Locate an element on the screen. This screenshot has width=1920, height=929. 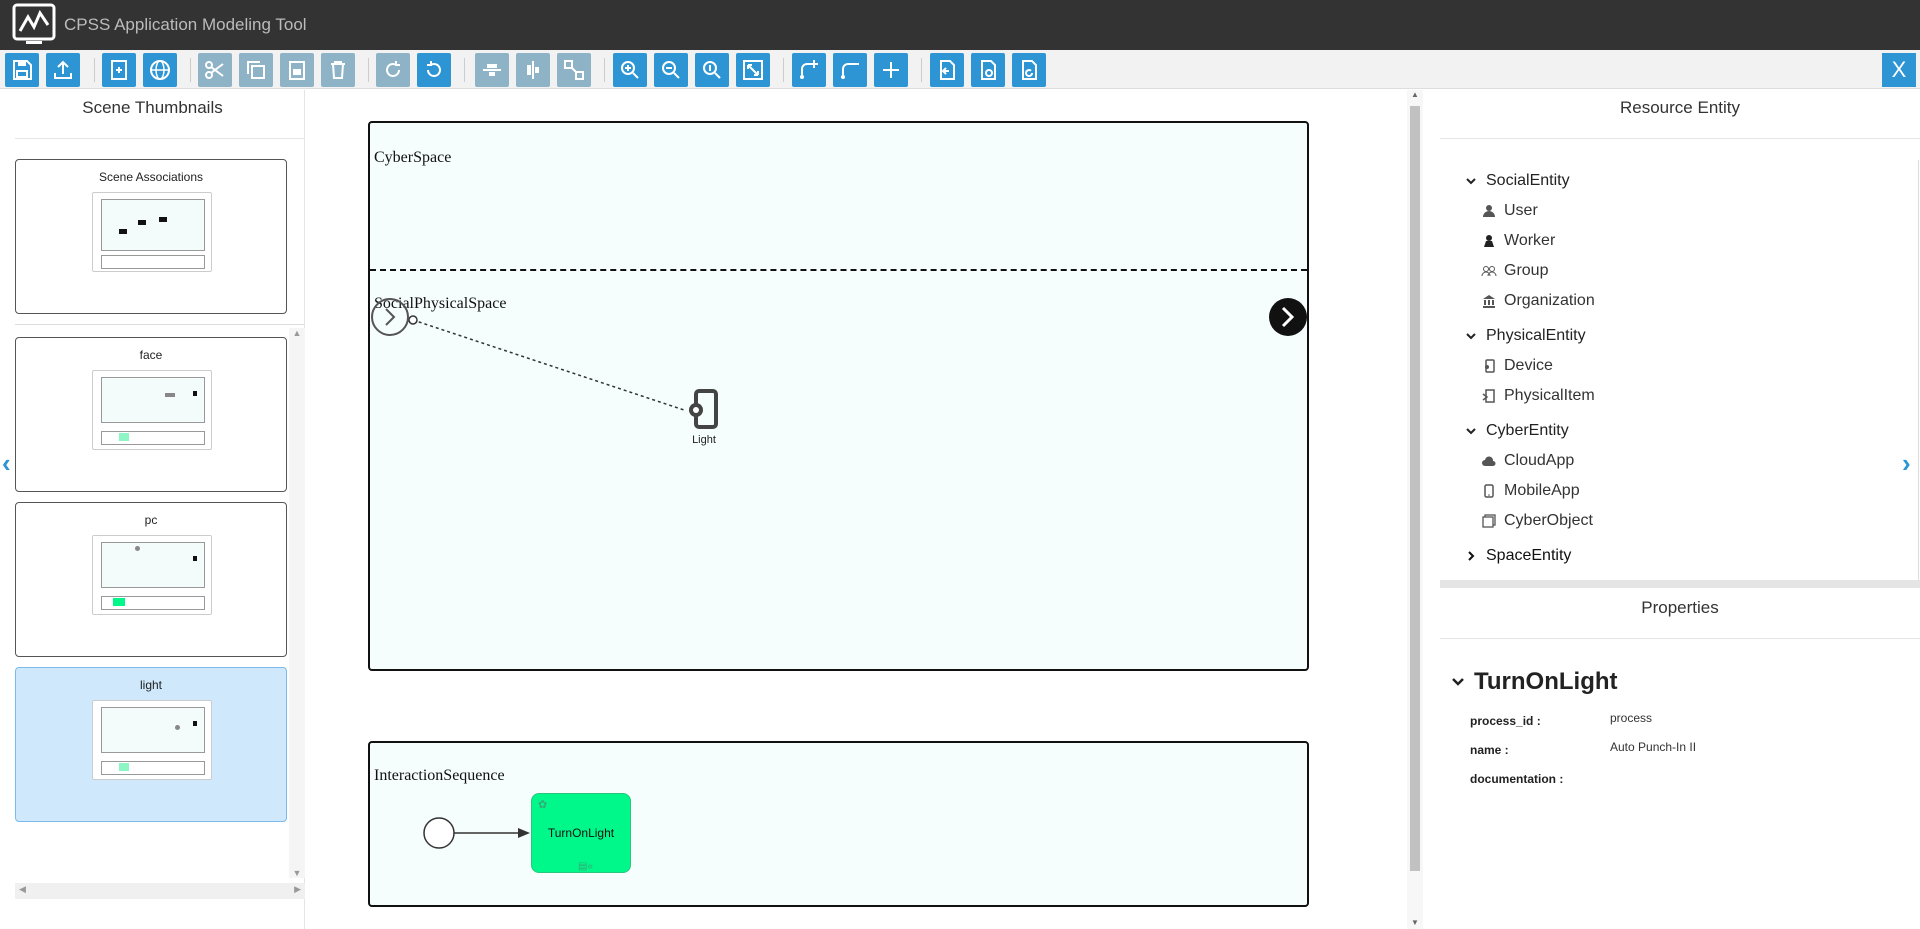
upload-button is located at coordinates (63, 70).